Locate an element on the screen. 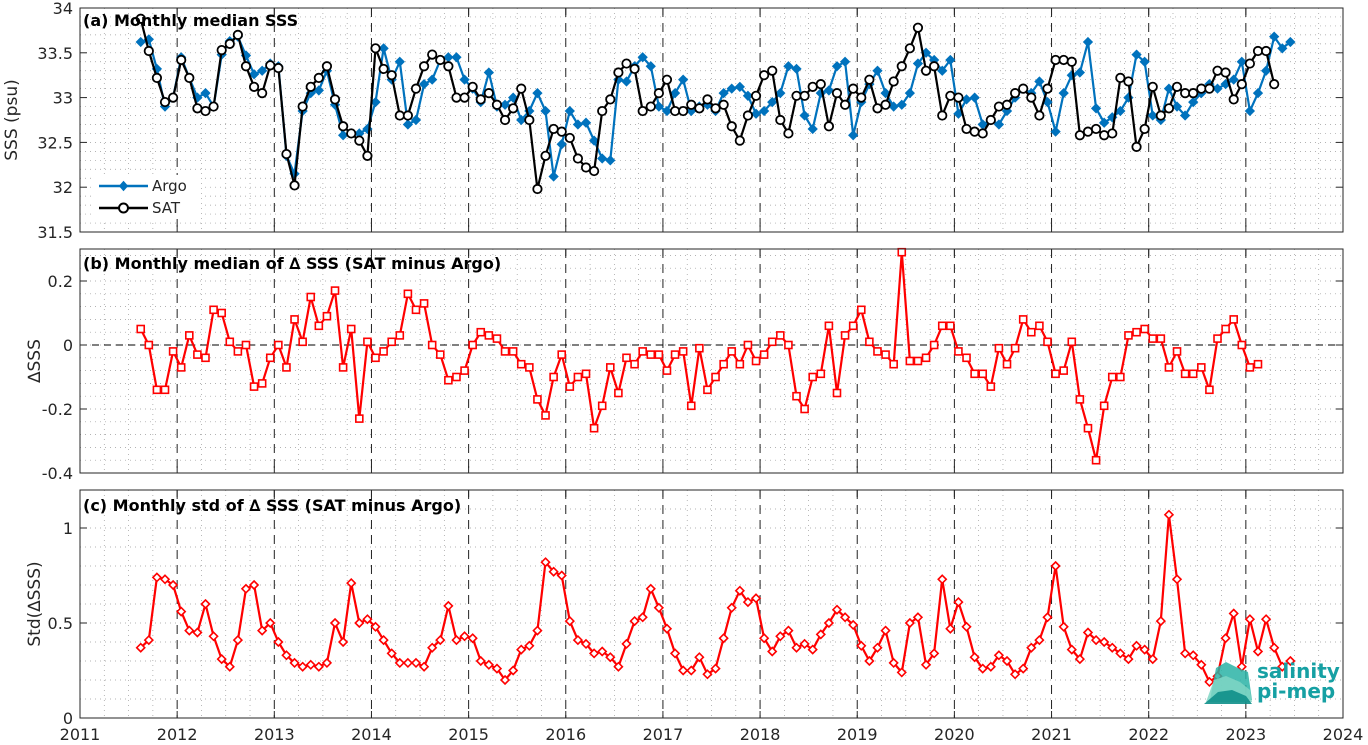 The width and height of the screenshot is (1368, 745). y-tick-label: 0 is located at coordinates (68, 345).